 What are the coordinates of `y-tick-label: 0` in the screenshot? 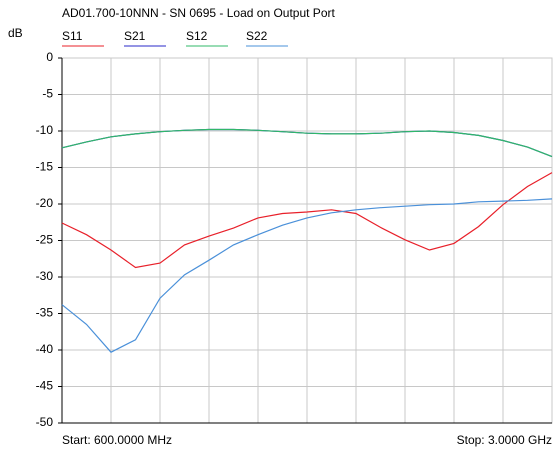 It's located at (49, 57).